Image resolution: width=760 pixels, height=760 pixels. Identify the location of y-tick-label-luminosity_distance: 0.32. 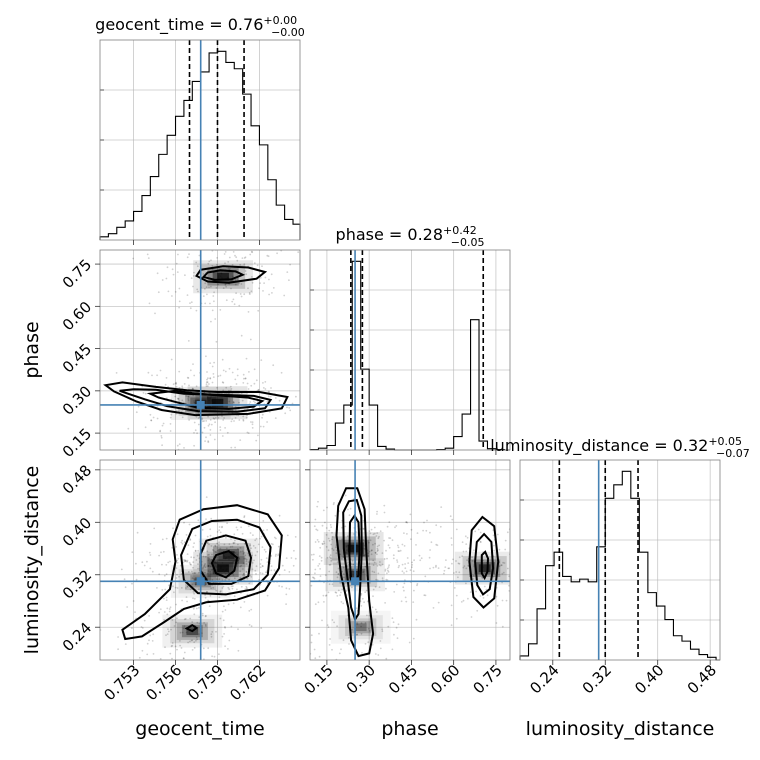
(77, 584).